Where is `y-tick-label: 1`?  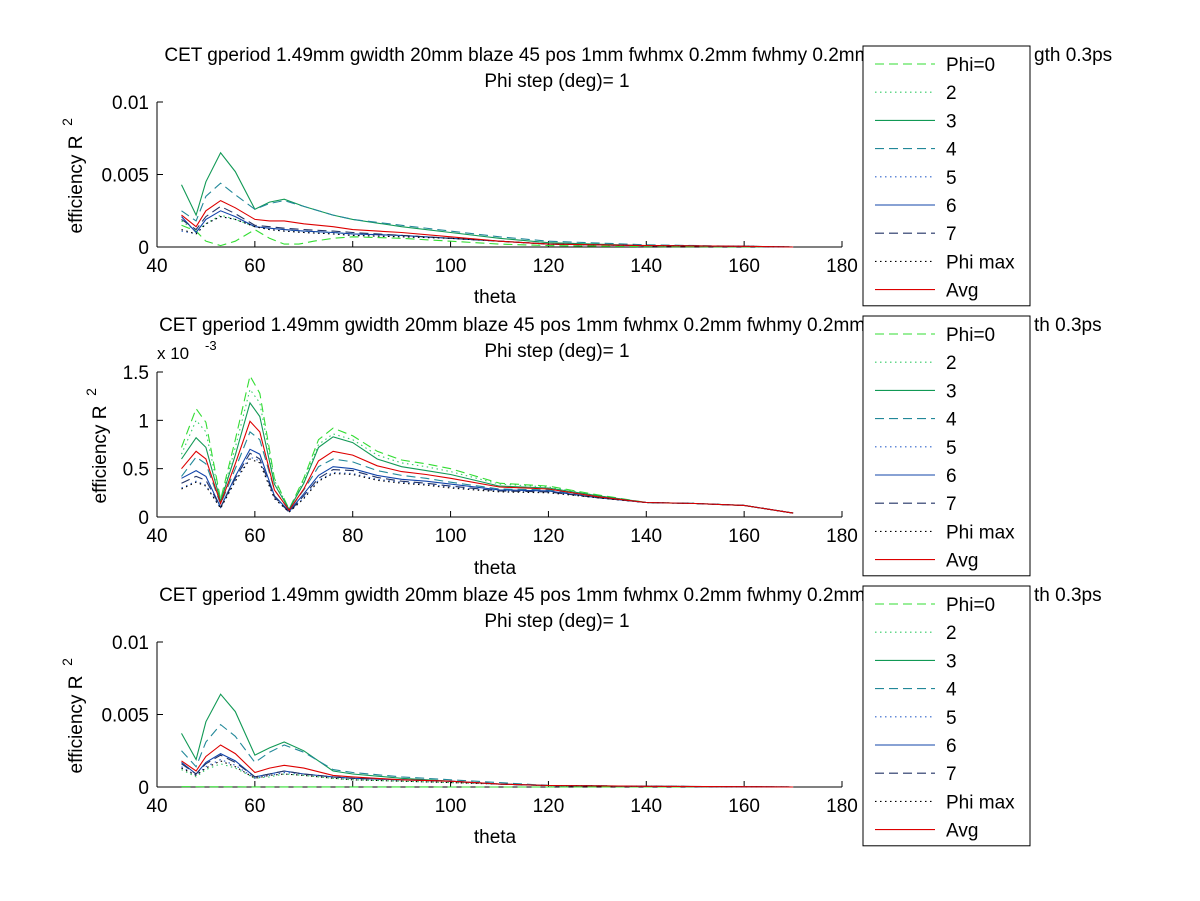
y-tick-label: 1 is located at coordinates (143, 421).